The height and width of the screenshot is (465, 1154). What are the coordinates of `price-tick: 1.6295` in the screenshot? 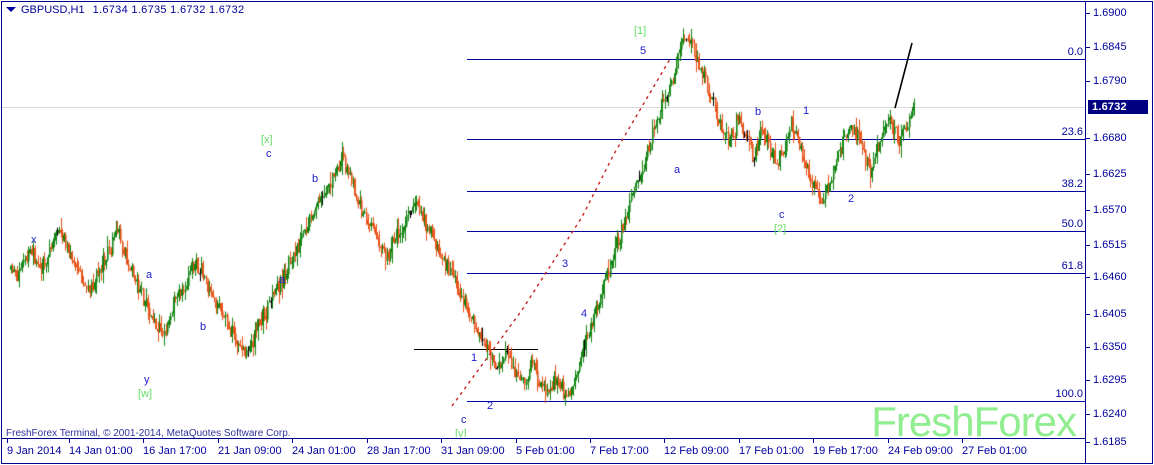 It's located at (1119, 380).